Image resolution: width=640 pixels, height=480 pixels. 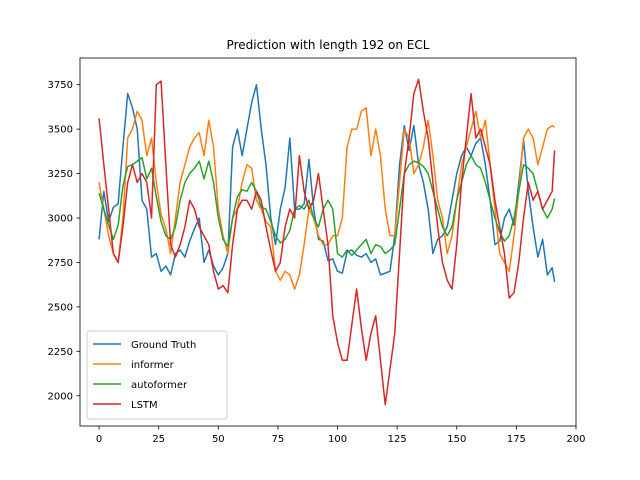 I want to click on x-tick-label: 25, so click(x=158, y=439).